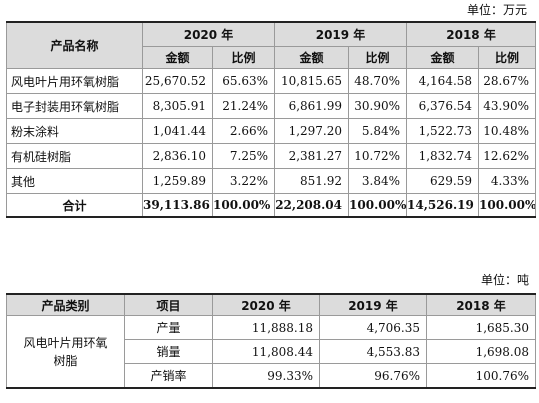 The width and height of the screenshot is (539, 403). I want to click on amount-2018-cell: 6,376.54, so click(443, 106).